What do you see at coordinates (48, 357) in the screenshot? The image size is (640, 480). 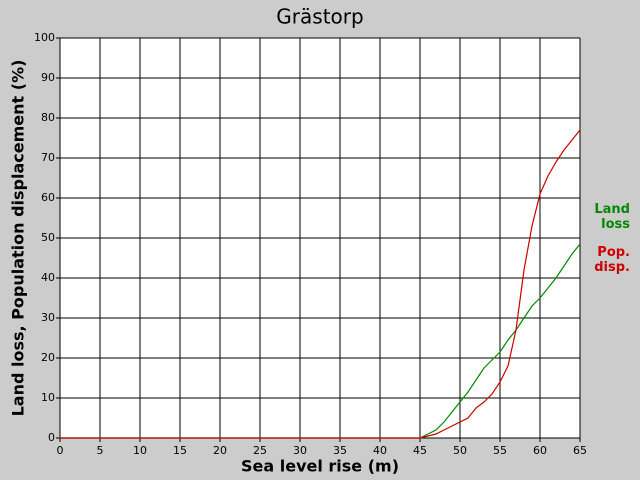 I see `y-tick-label: 20` at bounding box center [48, 357].